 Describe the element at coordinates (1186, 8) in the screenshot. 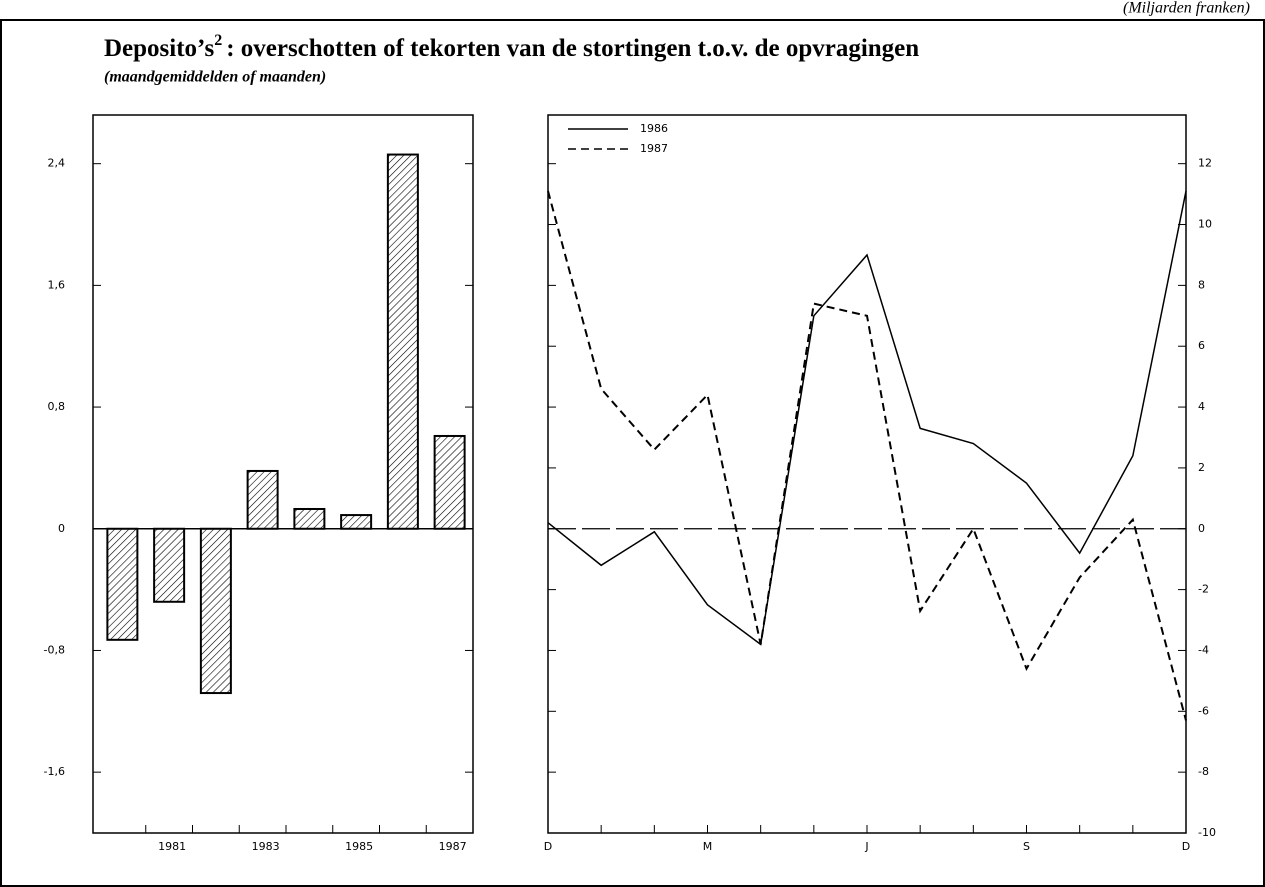

I see `unit-note: (Miljarden franken)` at that location.